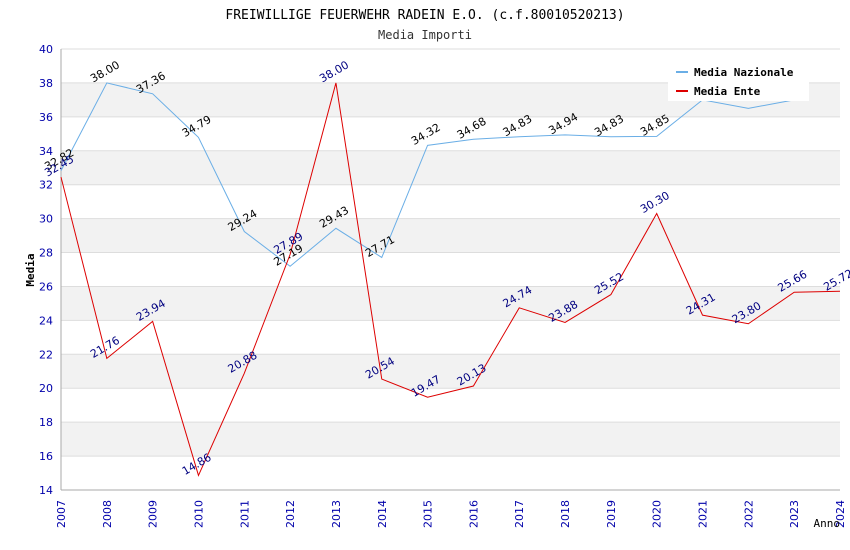 The height and width of the screenshot is (550, 850). I want to click on x-tick-label: 2010, so click(198, 514).